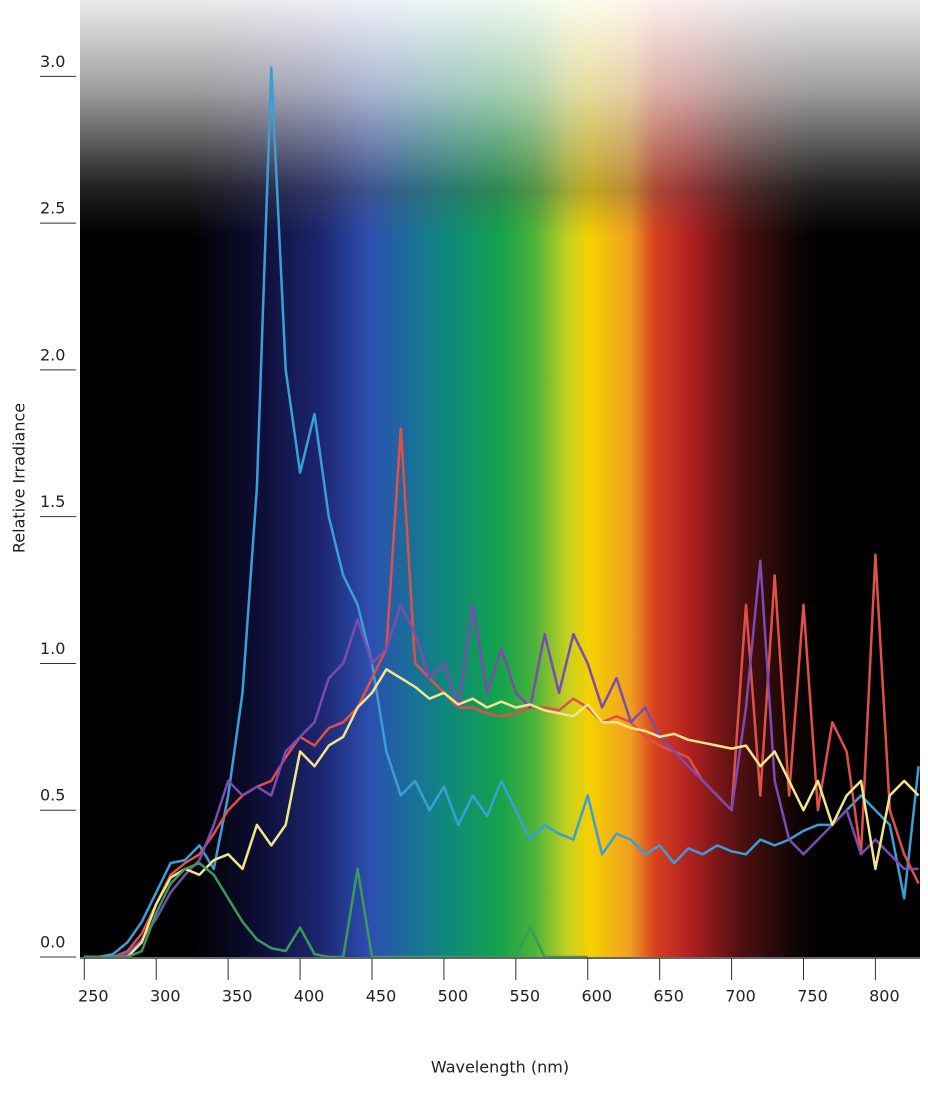 This screenshot has height=1095, width=928. I want to click on x-tick-label: 250, so click(93, 996).